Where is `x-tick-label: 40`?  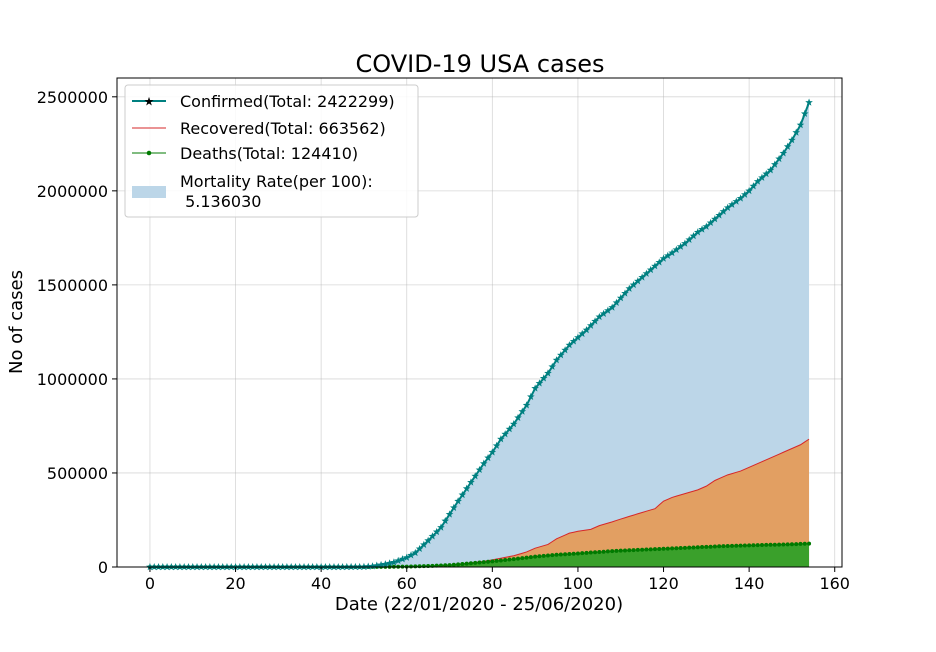
x-tick-label: 40 is located at coordinates (321, 583).